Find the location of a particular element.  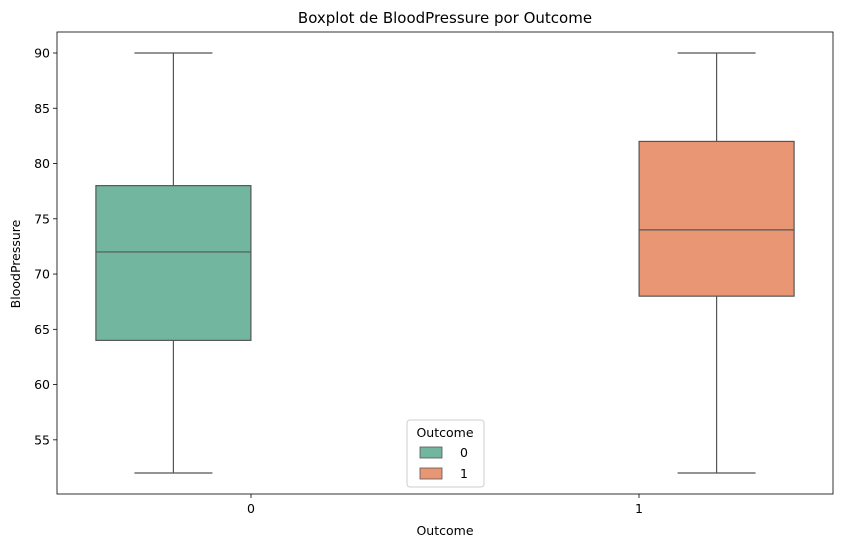

y-tick-label-85: 85 is located at coordinates (42, 108).